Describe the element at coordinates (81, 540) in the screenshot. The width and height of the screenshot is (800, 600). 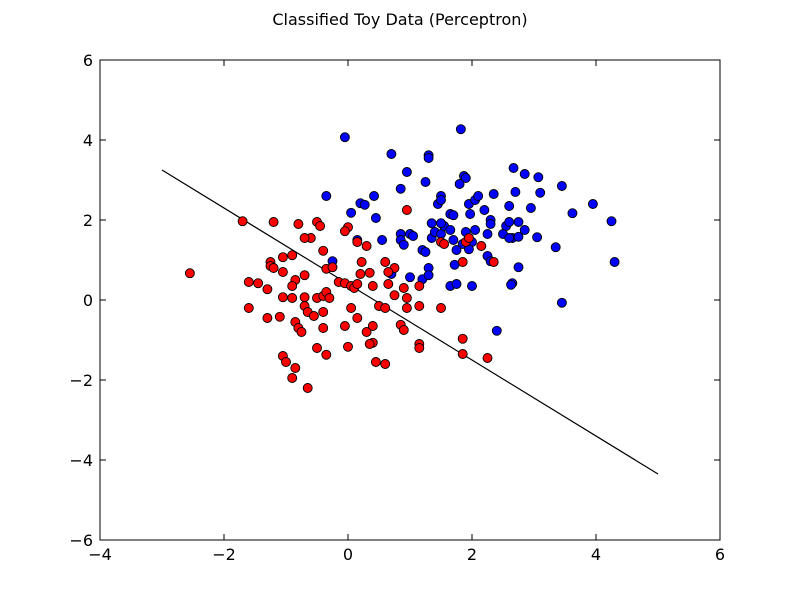
I see `y-tick-label: −6` at that location.